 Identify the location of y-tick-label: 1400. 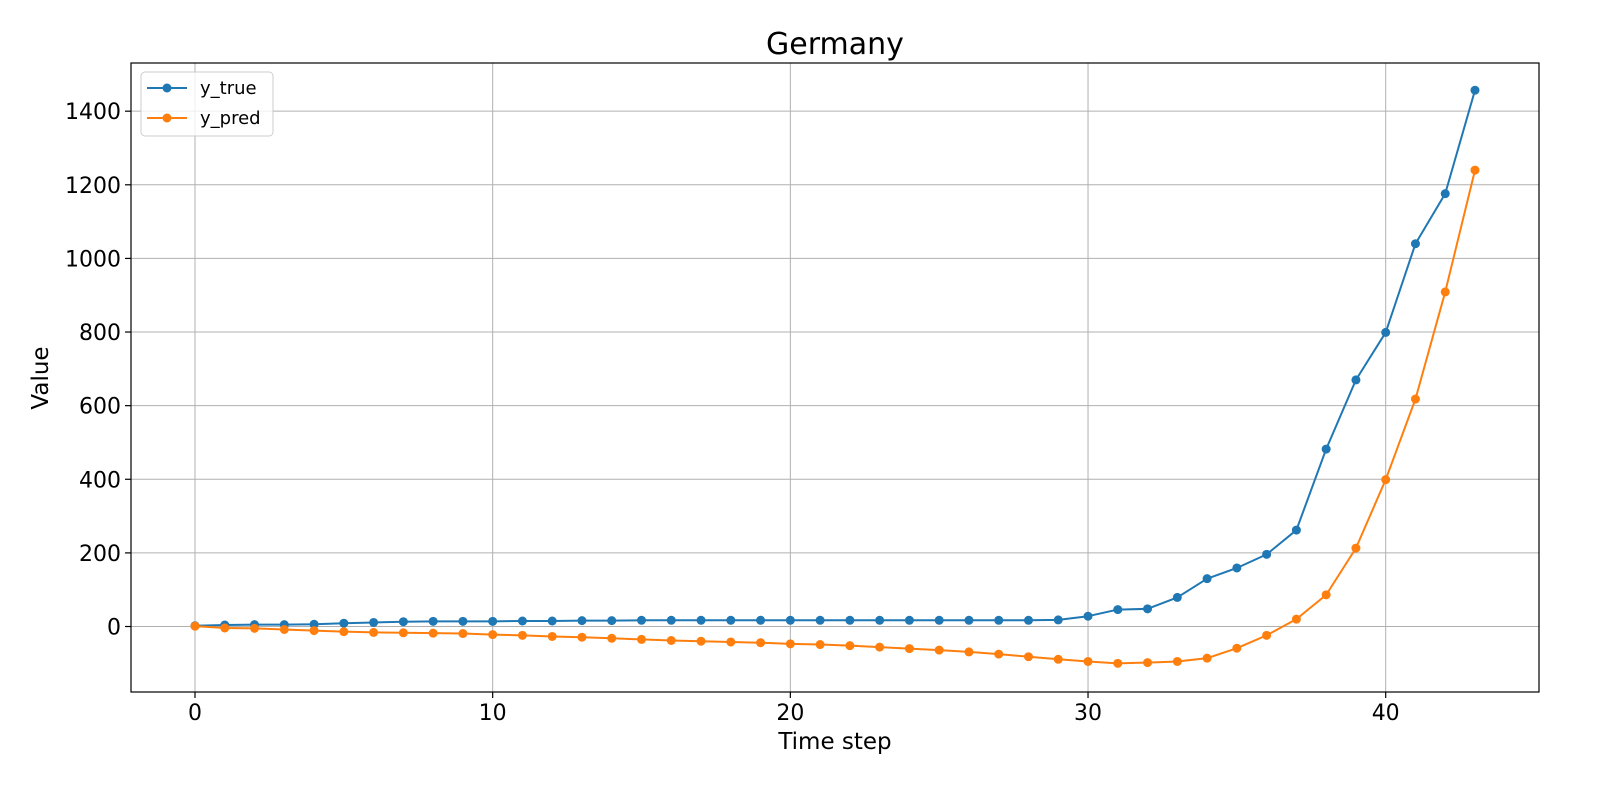
(93, 112).